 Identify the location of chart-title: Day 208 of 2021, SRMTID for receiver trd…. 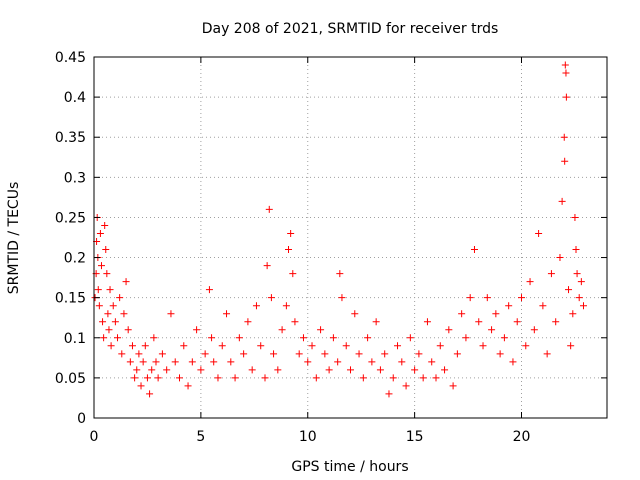
(350, 29).